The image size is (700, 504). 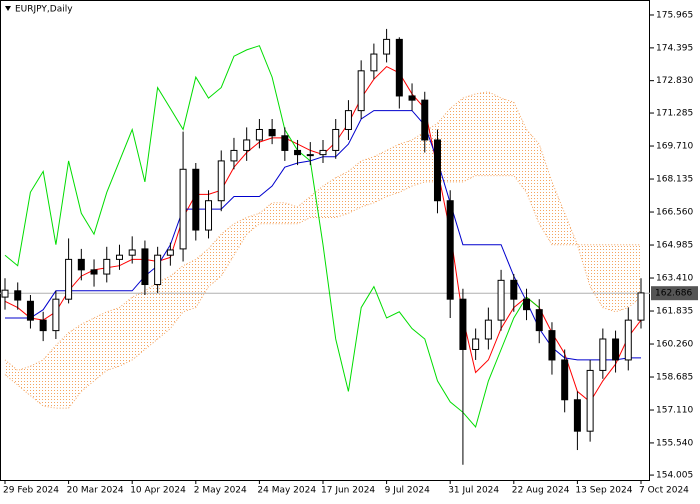 I want to click on last-price-label: 162.686, so click(x=673, y=294).